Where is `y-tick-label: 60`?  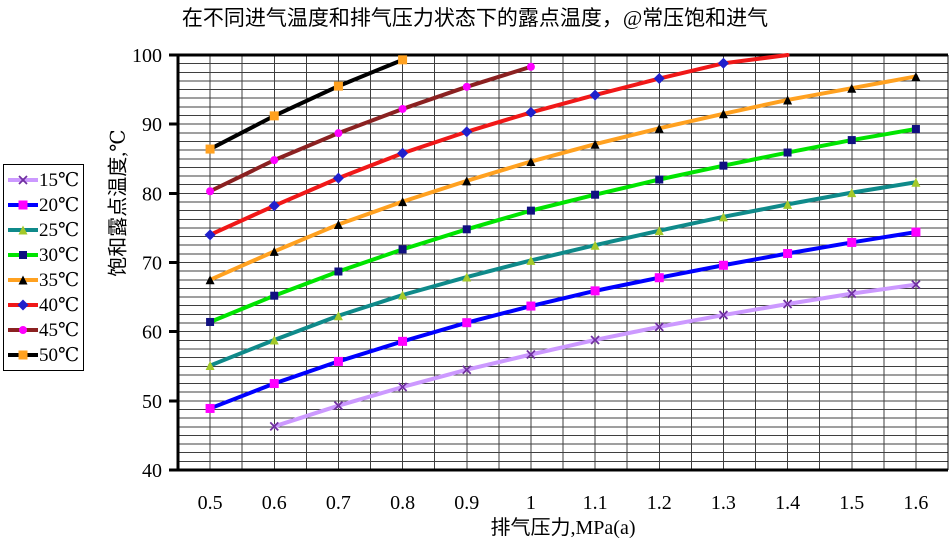 y-tick-label: 60 is located at coordinates (152, 333).